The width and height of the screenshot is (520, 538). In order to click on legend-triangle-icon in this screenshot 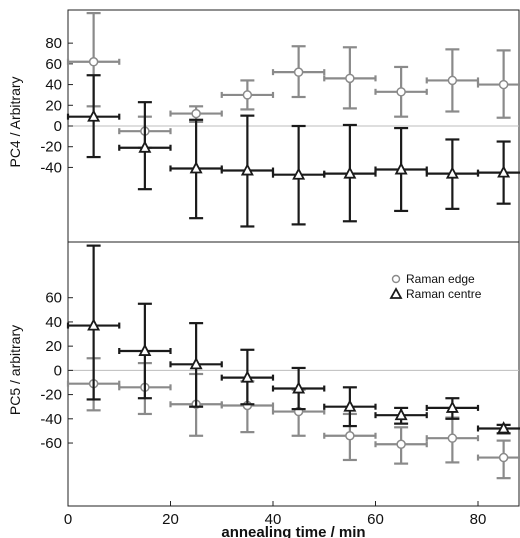, I will do `click(396, 293)`.